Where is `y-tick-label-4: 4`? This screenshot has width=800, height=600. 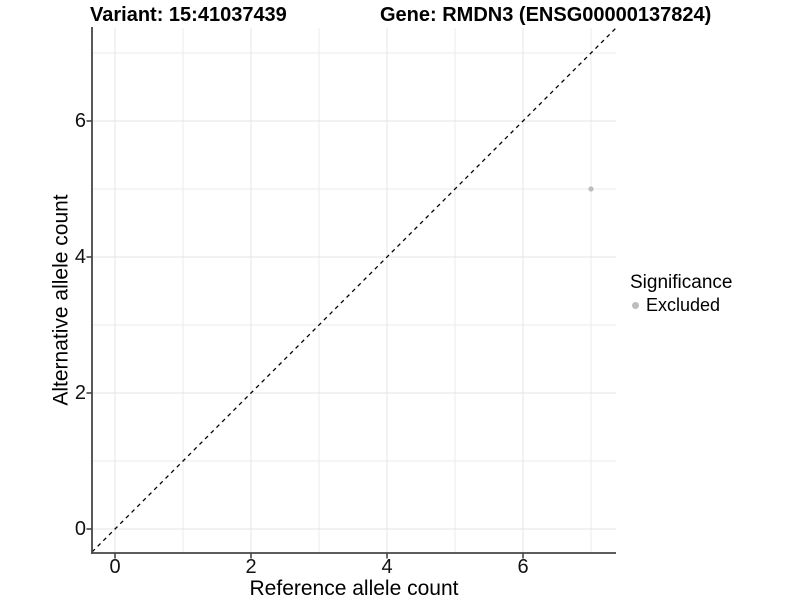 y-tick-label-4: 4 is located at coordinates (80, 257).